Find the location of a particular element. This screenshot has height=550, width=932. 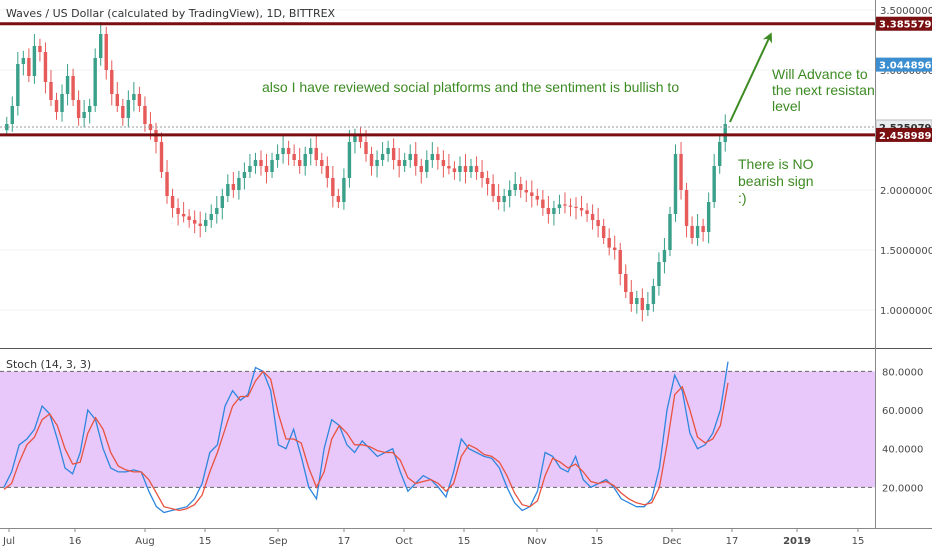

blue-price-tag: 3.04489667 is located at coordinates (904, 64).